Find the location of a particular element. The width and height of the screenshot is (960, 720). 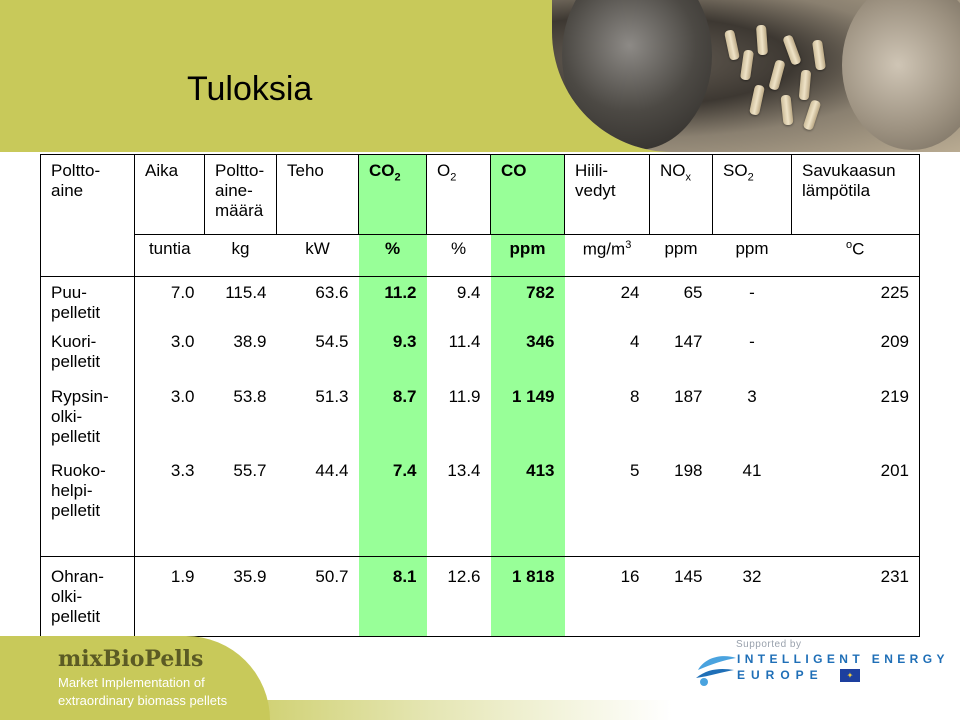

cell-o2: 11.4 is located at coordinates (464, 341).